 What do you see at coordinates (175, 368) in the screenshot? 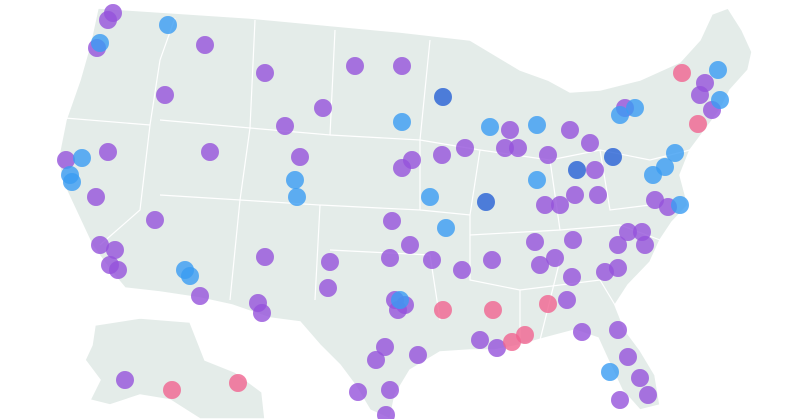
I see `alaska` at bounding box center [175, 368].